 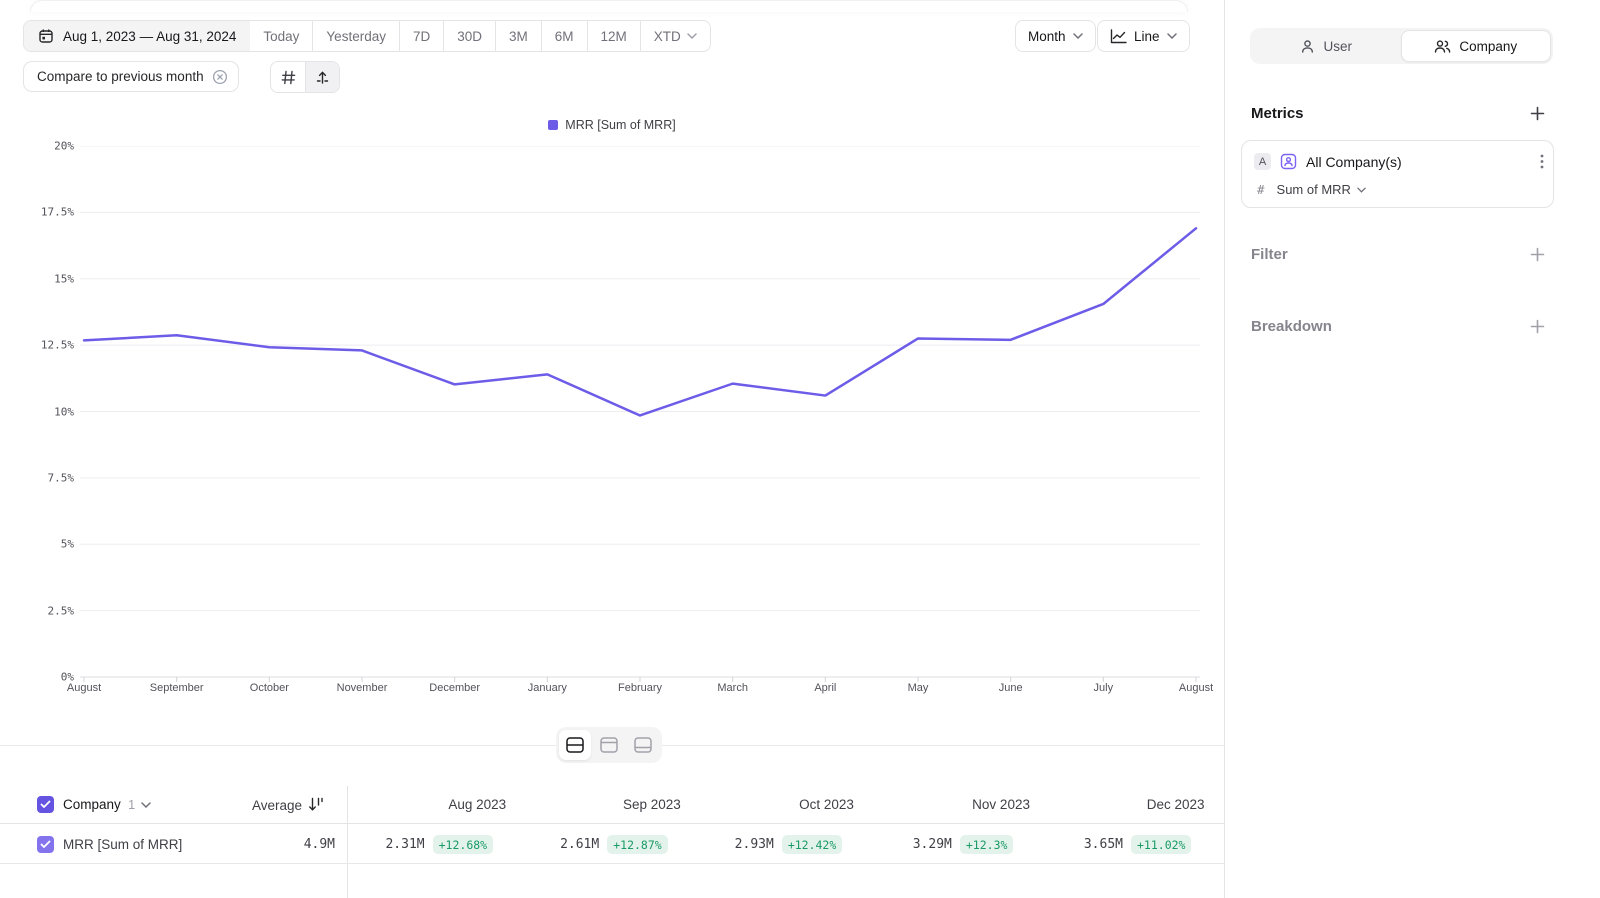 I want to click on user-icon, so click(x=1307, y=46).